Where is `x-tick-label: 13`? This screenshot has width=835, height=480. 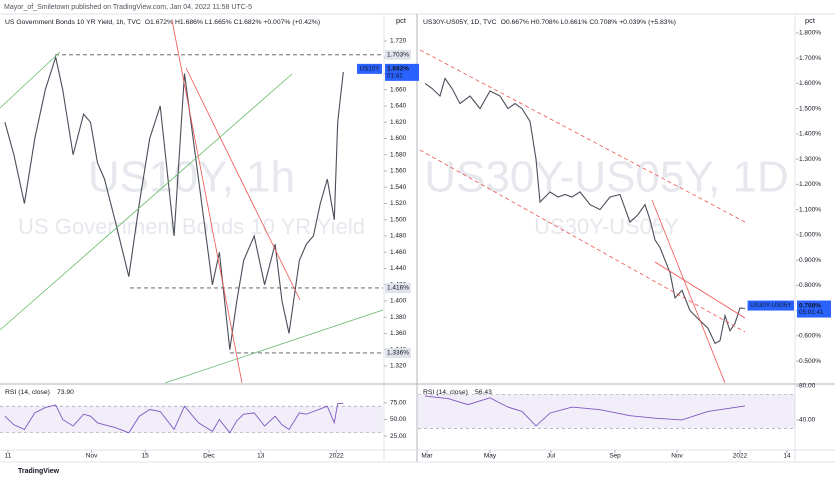 x-tick-label: 13 is located at coordinates (261, 456).